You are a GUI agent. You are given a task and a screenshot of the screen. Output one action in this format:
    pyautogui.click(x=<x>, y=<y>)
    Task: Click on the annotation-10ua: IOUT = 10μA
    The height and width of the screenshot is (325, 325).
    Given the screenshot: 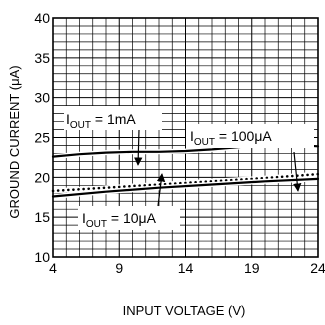 What is the action you would take?
    pyautogui.click(x=129, y=201)
    